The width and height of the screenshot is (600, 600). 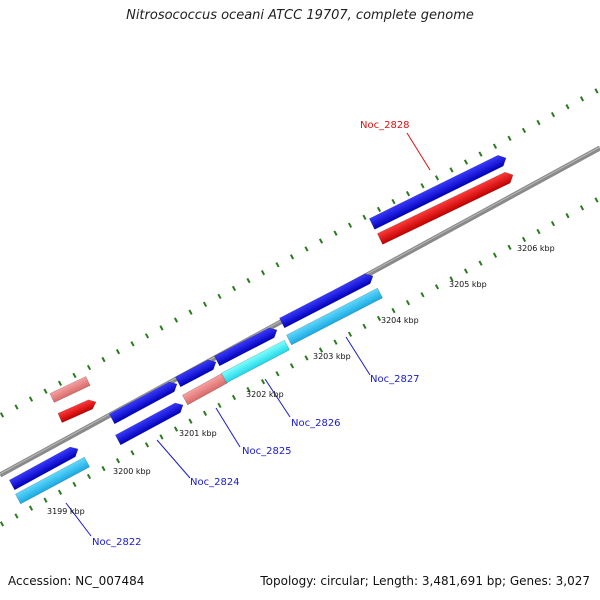 I want to click on cds-highlight-light, so click(x=205, y=389).